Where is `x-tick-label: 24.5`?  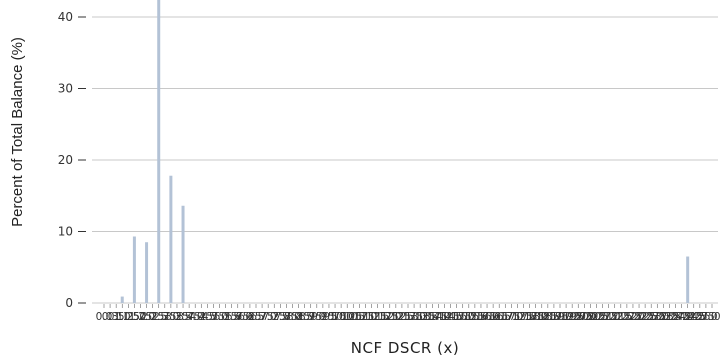 x-tick-label: 24.5 is located at coordinates (693, 317).